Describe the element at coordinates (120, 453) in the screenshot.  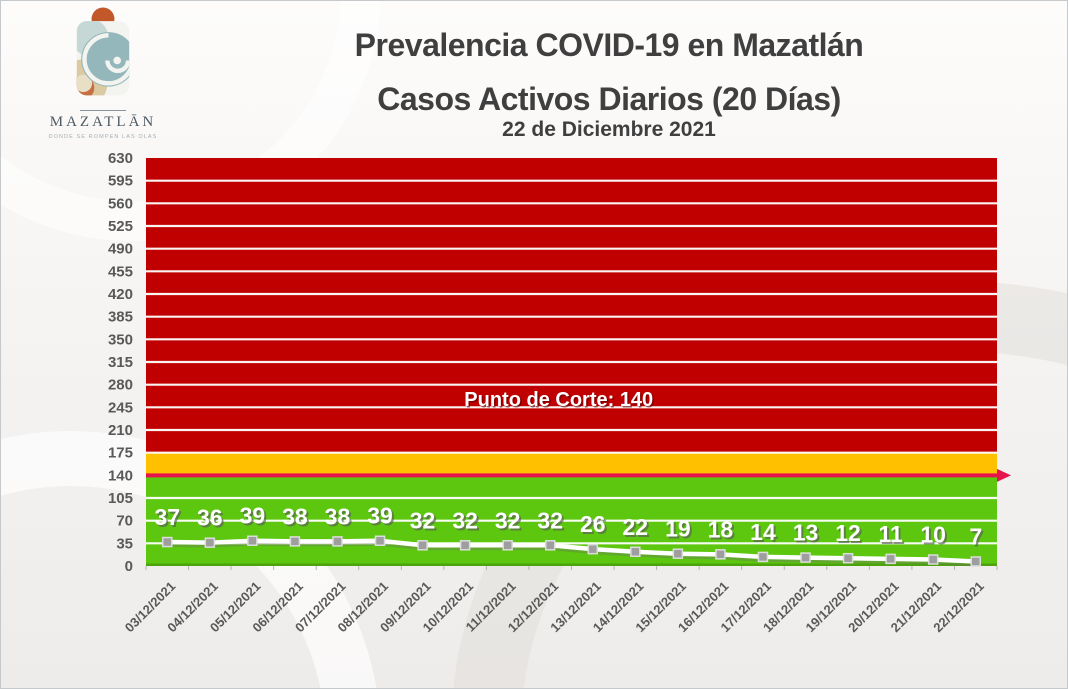
I see `y-tick-label: 175` at that location.